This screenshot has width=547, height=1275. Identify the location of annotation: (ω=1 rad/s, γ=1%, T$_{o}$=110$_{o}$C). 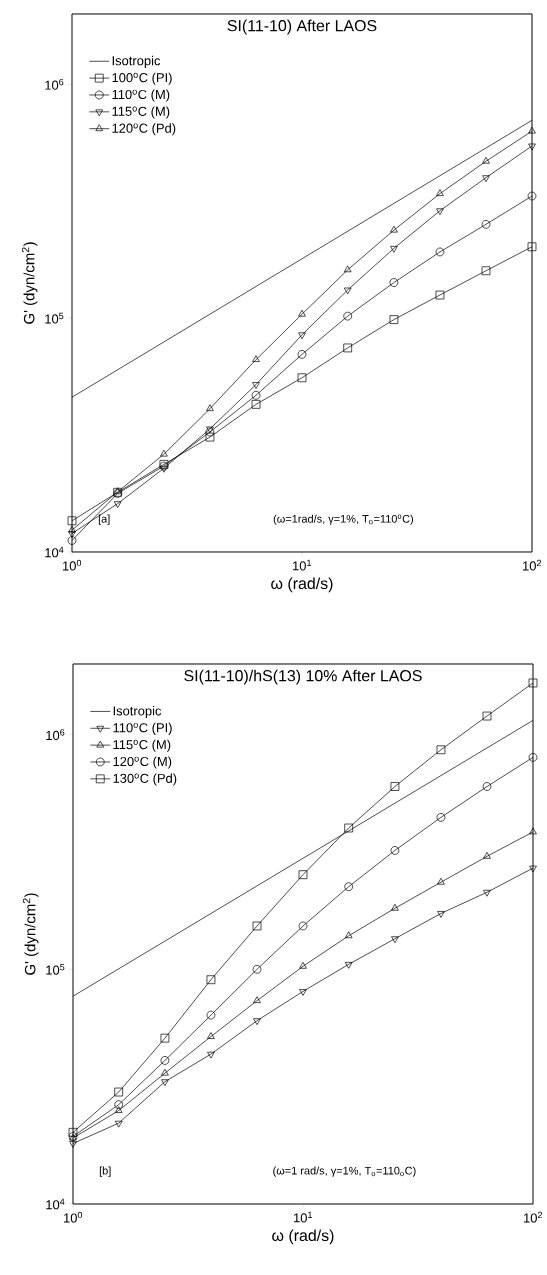
(344, 1171).